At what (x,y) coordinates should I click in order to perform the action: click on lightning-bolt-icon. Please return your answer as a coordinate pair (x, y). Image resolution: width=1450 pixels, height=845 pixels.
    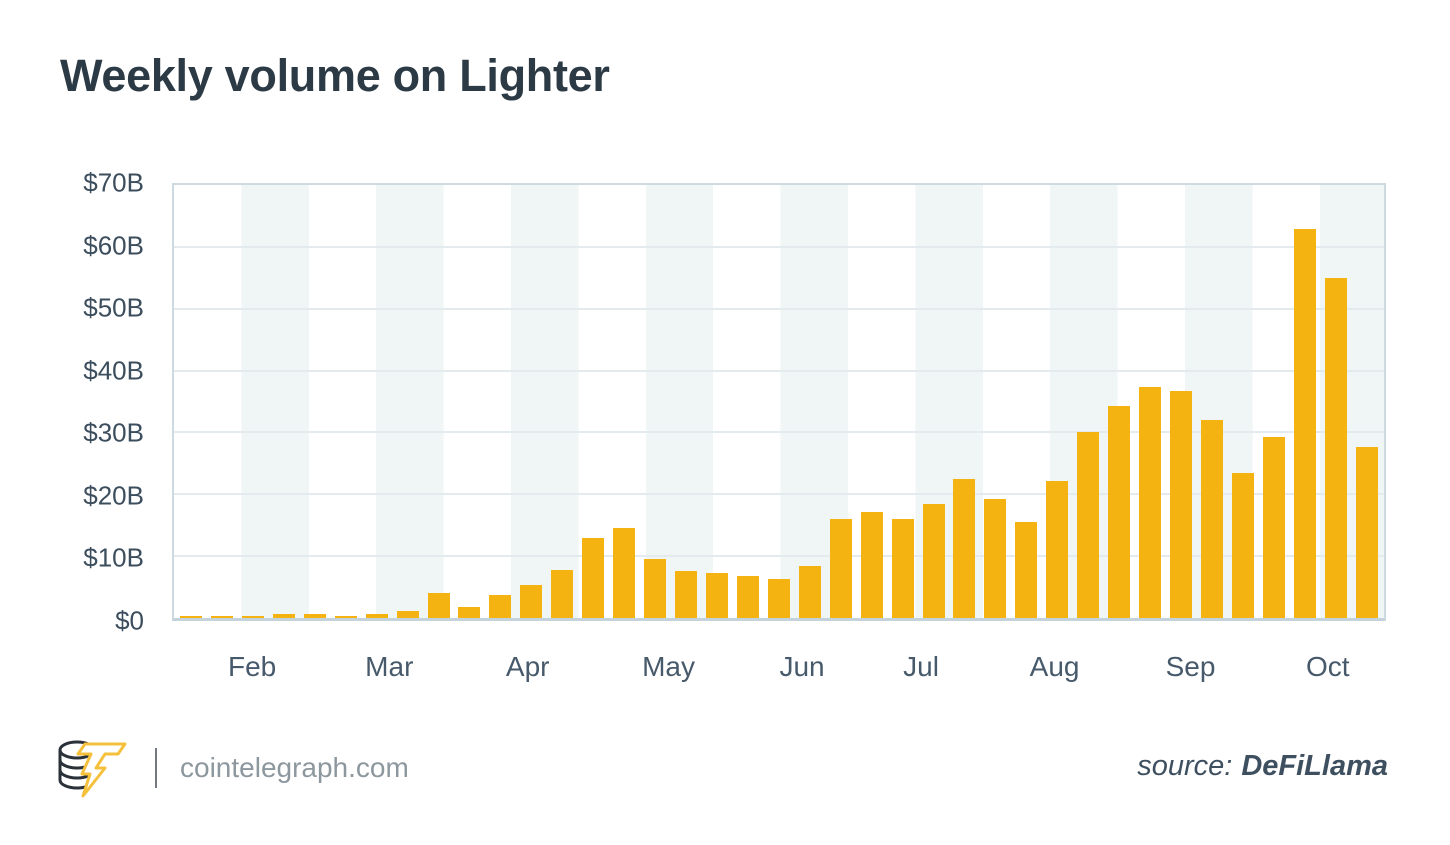
    Looking at the image, I should click on (101, 770).